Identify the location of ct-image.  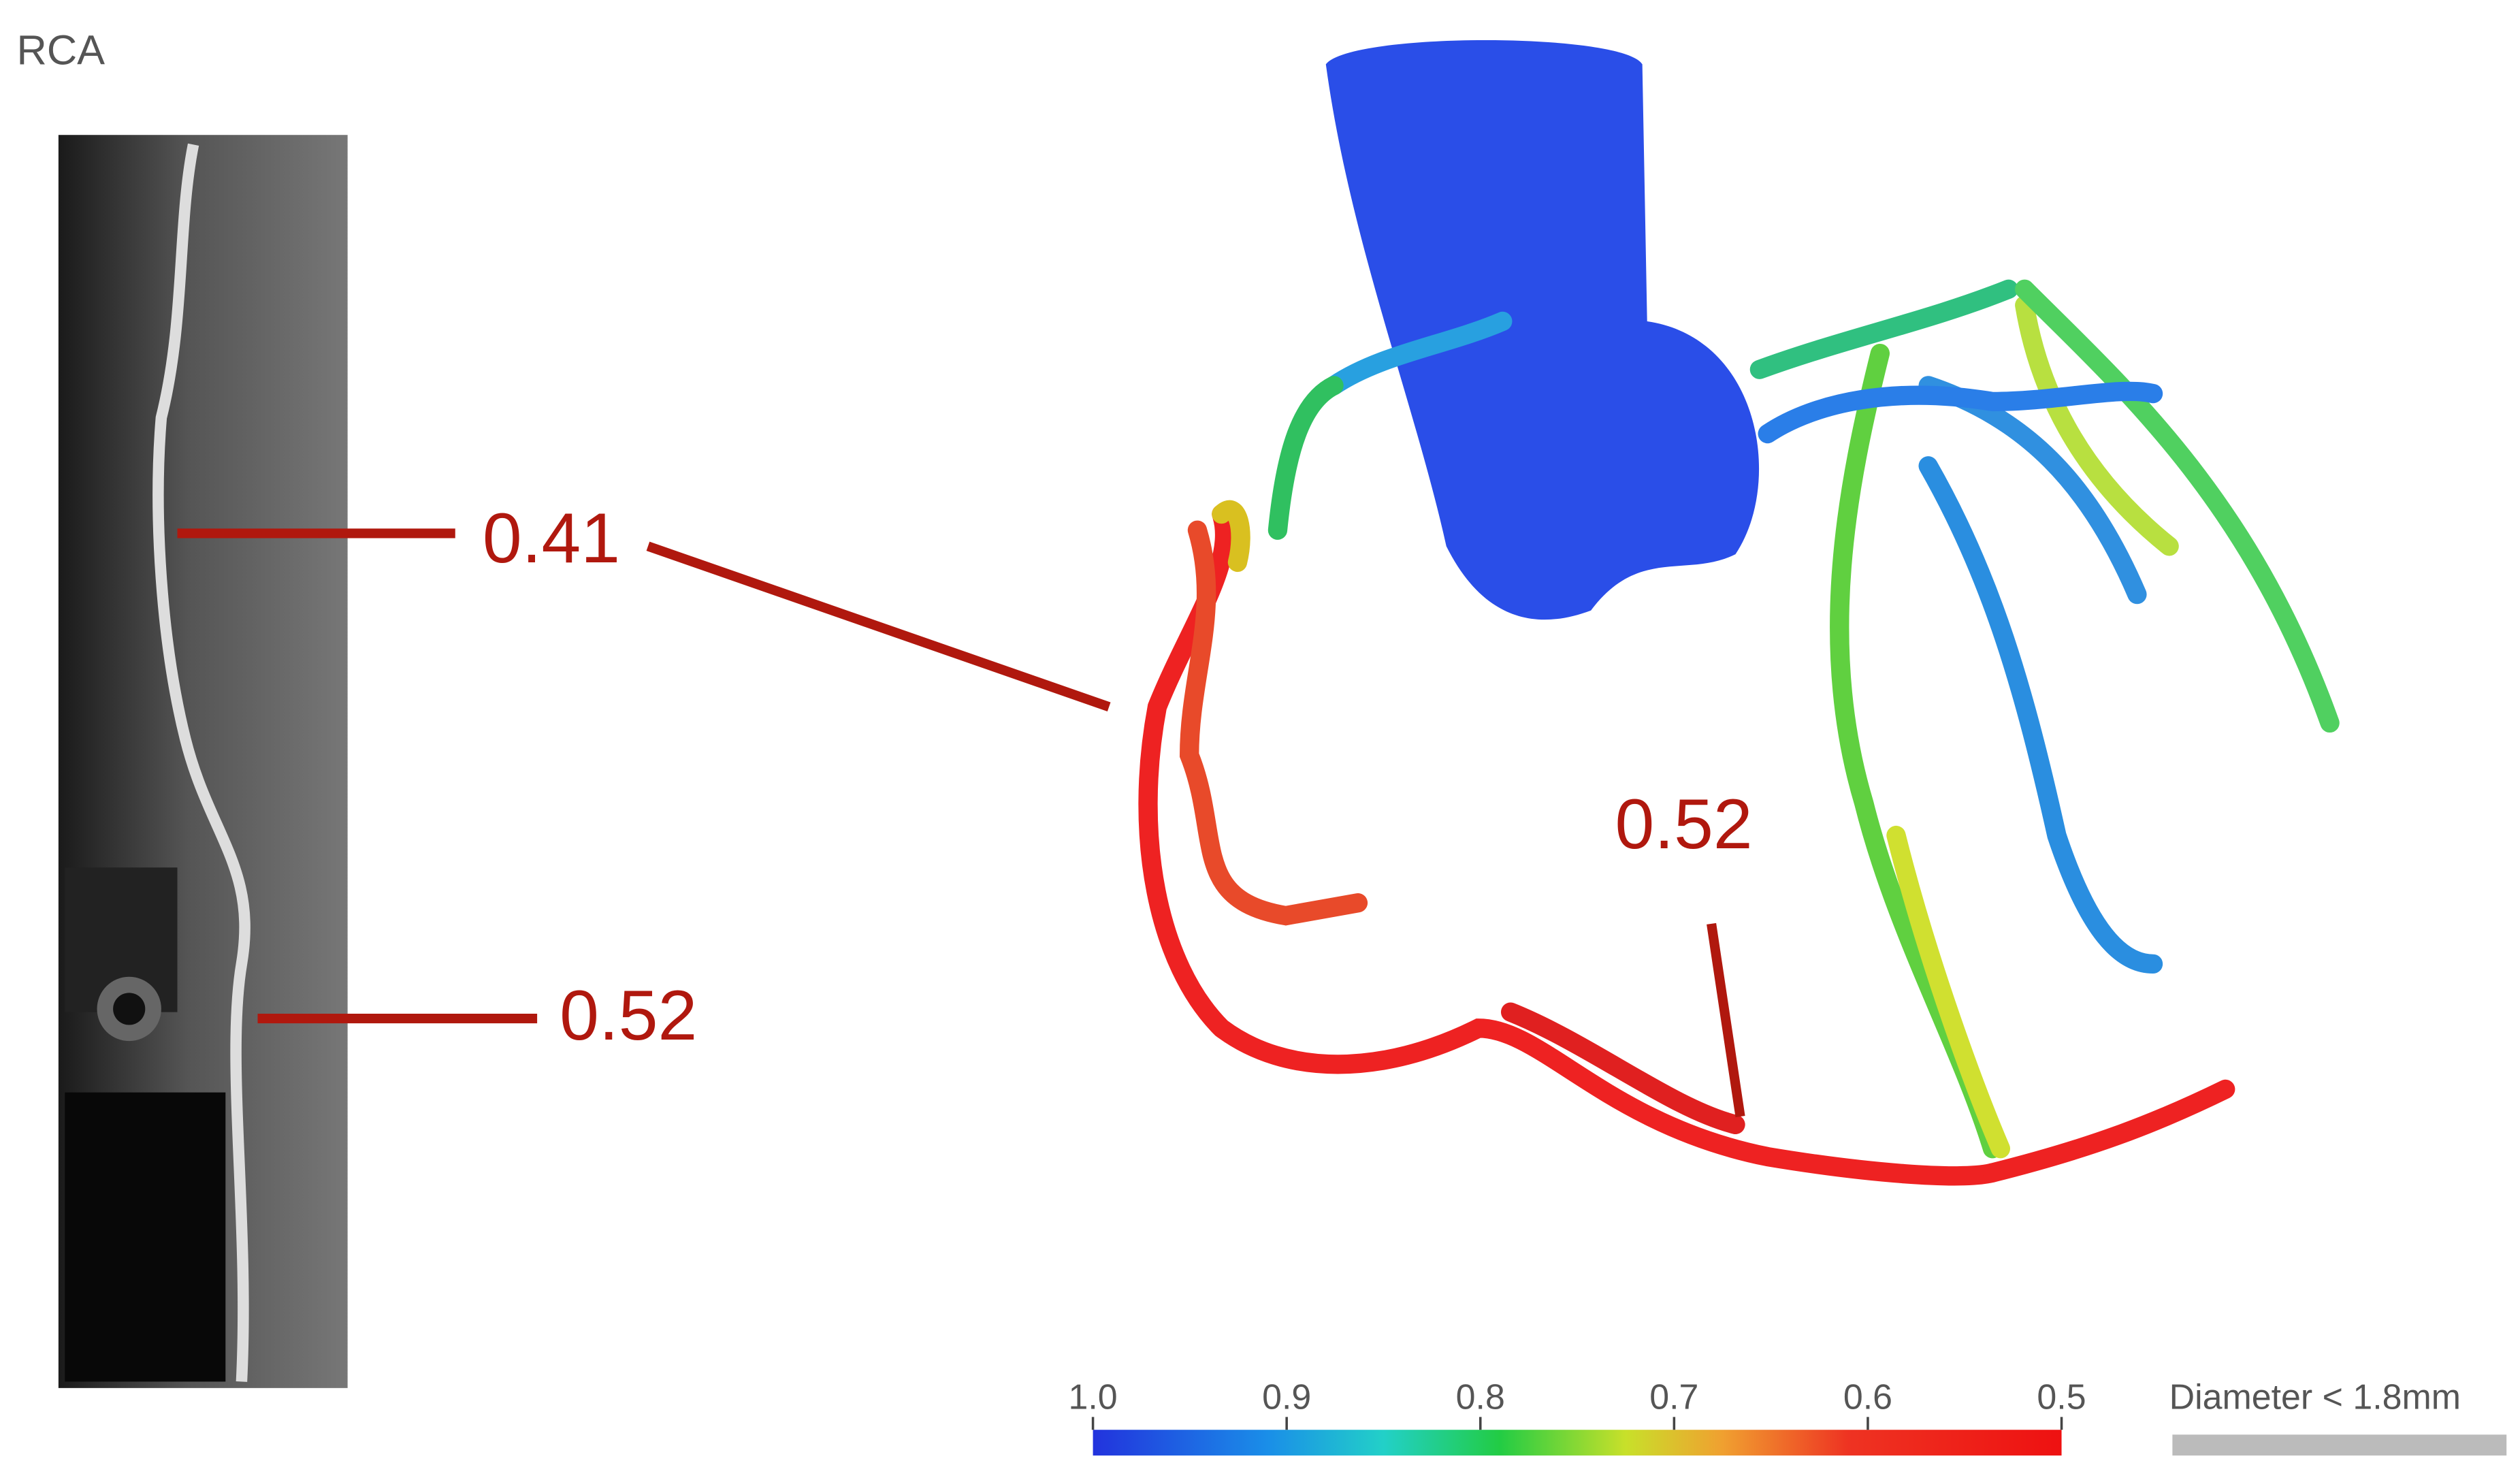
(203, 761).